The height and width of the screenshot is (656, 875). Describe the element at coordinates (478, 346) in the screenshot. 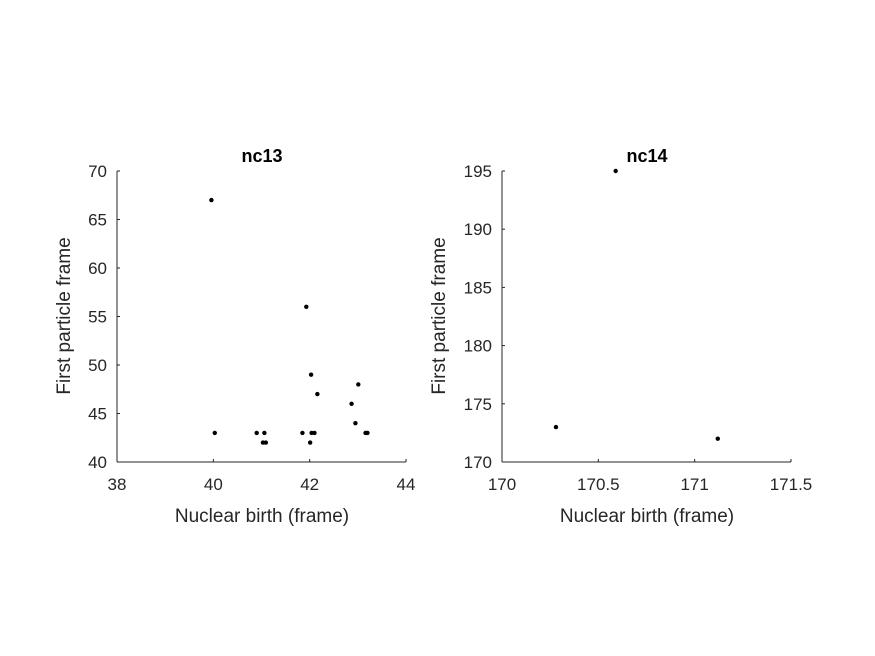

I see `y-tick-label: 180` at that location.